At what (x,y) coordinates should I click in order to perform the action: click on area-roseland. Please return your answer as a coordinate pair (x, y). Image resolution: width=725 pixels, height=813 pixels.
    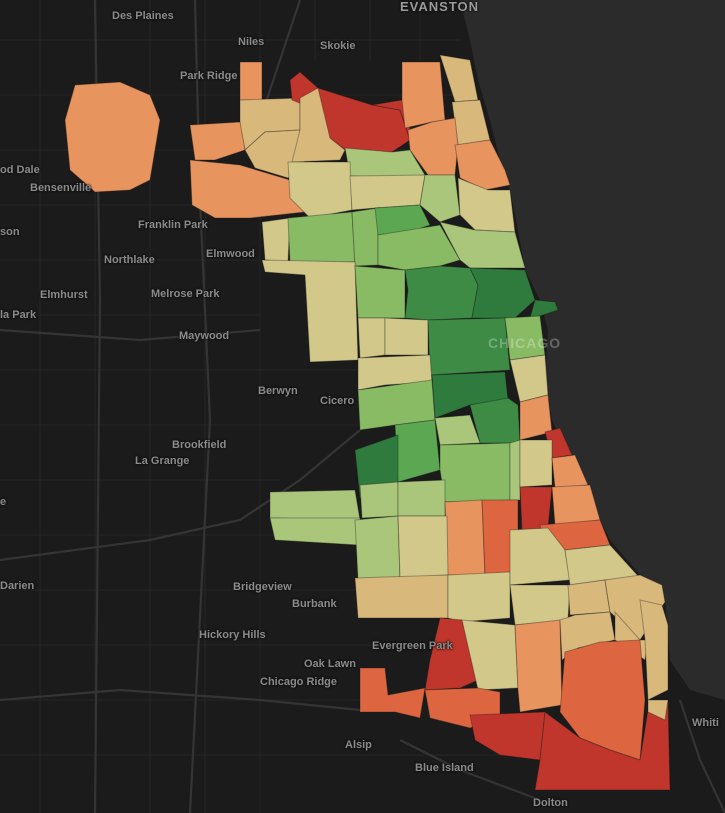
    Looking at the image, I should click on (538, 666).